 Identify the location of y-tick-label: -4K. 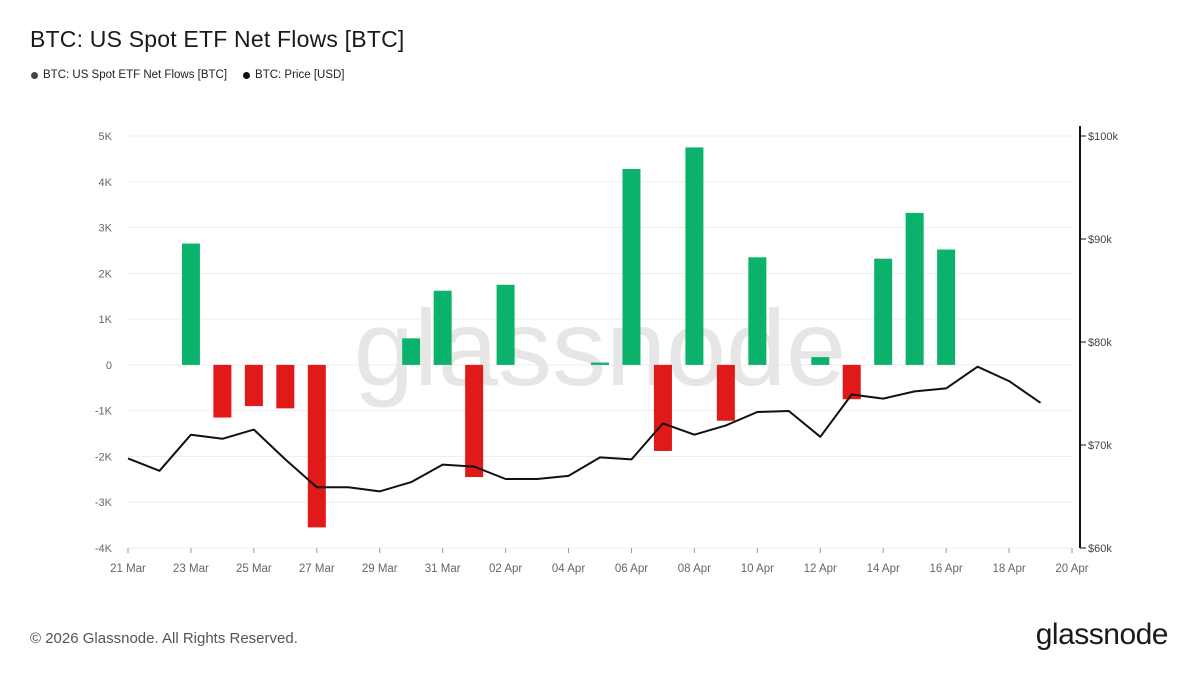
(104, 549).